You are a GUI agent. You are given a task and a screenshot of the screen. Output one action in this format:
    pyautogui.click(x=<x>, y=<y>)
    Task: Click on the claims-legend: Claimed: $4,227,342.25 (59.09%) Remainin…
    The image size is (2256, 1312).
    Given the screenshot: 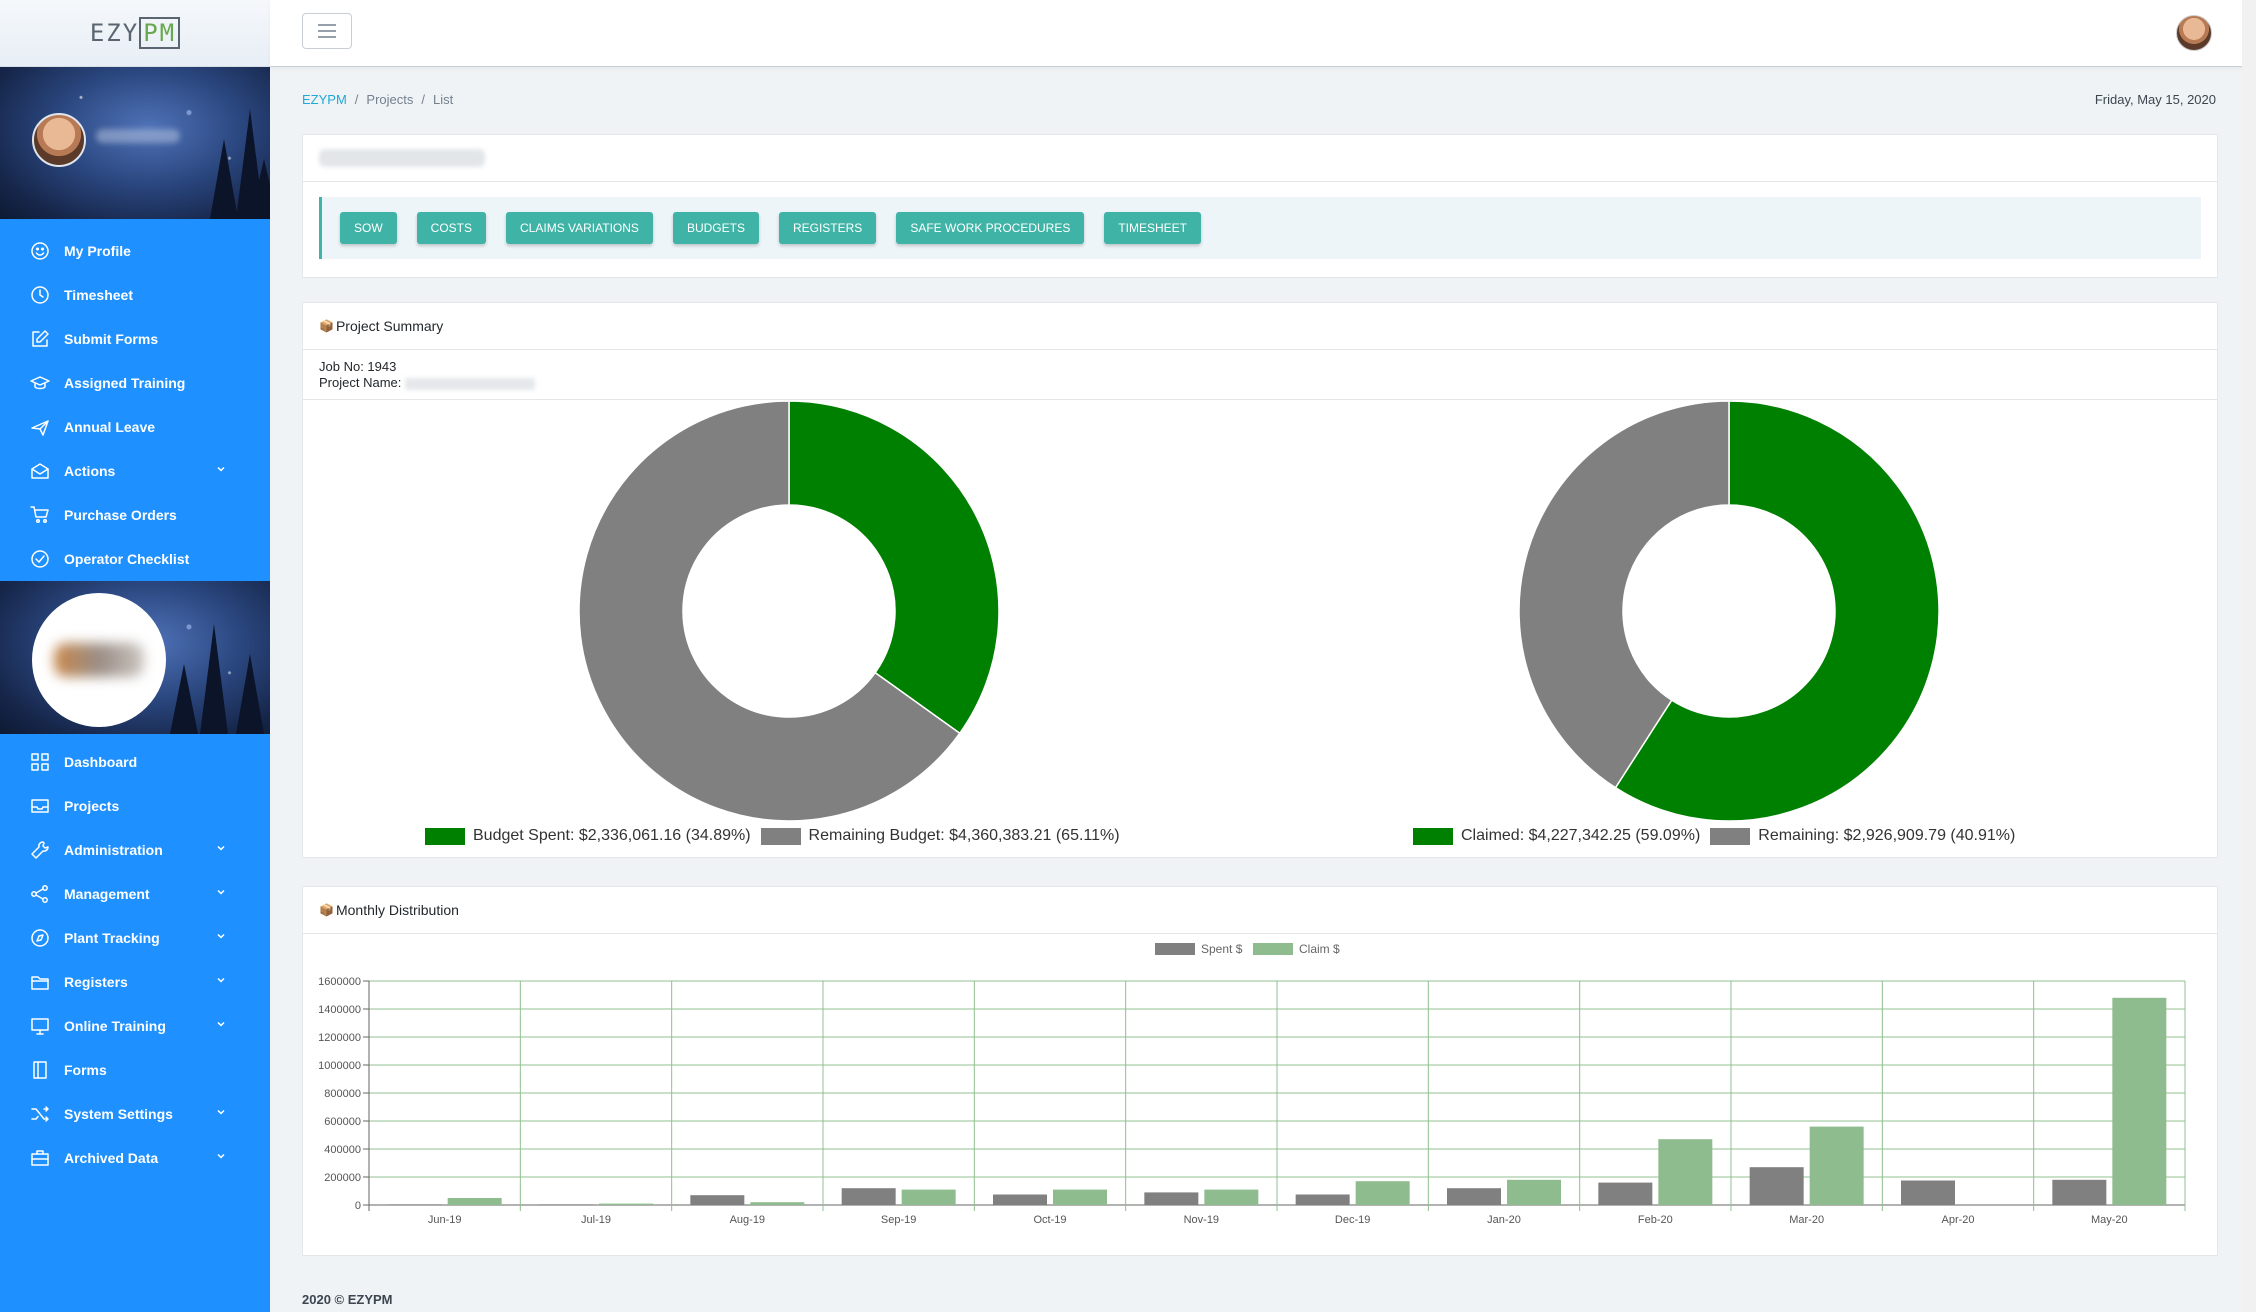 What is the action you would take?
    pyautogui.click(x=1714, y=836)
    